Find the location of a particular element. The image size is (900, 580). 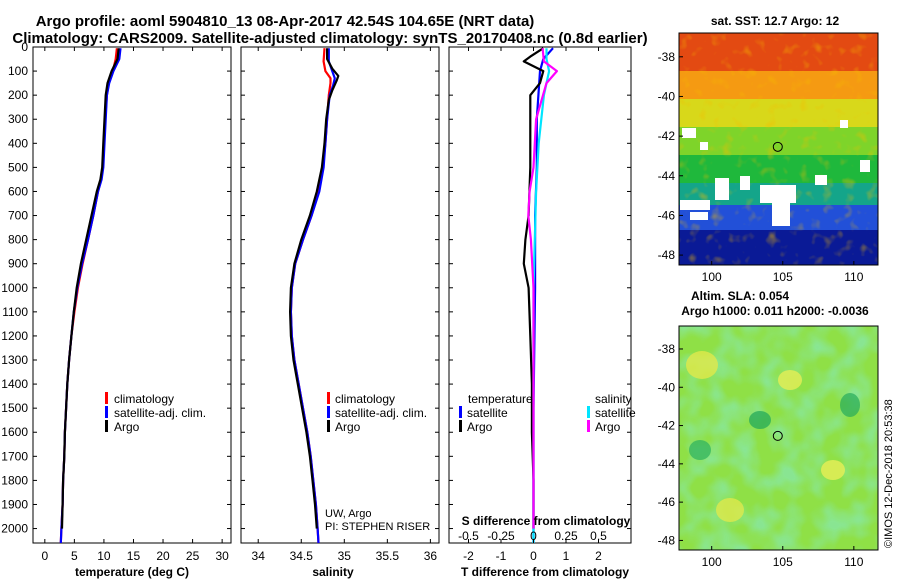

legend-label-s-argo: Argo is located at coordinates (608, 427).